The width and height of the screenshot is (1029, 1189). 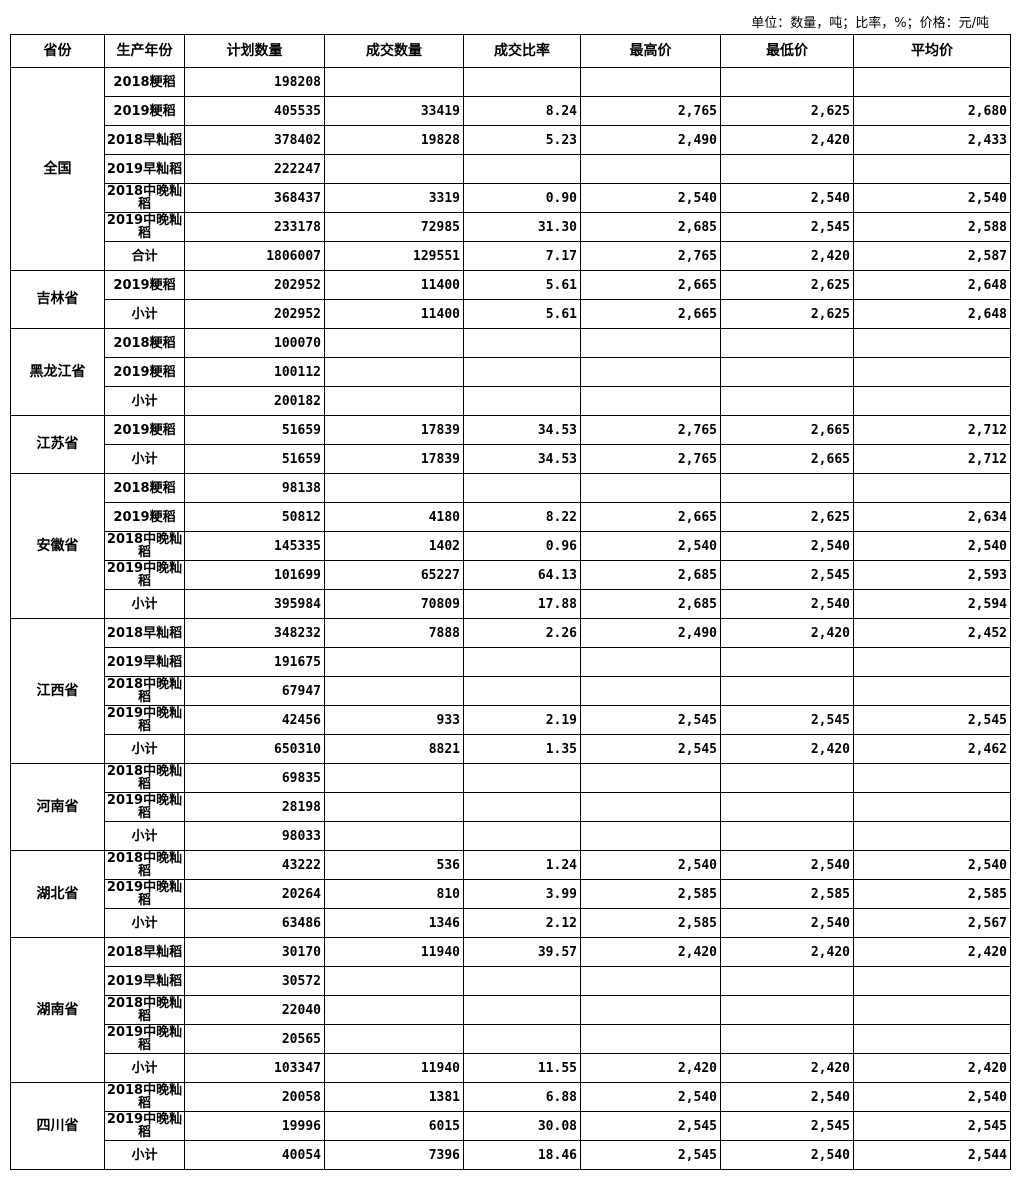 What do you see at coordinates (511, 836) in the screenshot?
I see `table-row: 小计 98033` at bounding box center [511, 836].